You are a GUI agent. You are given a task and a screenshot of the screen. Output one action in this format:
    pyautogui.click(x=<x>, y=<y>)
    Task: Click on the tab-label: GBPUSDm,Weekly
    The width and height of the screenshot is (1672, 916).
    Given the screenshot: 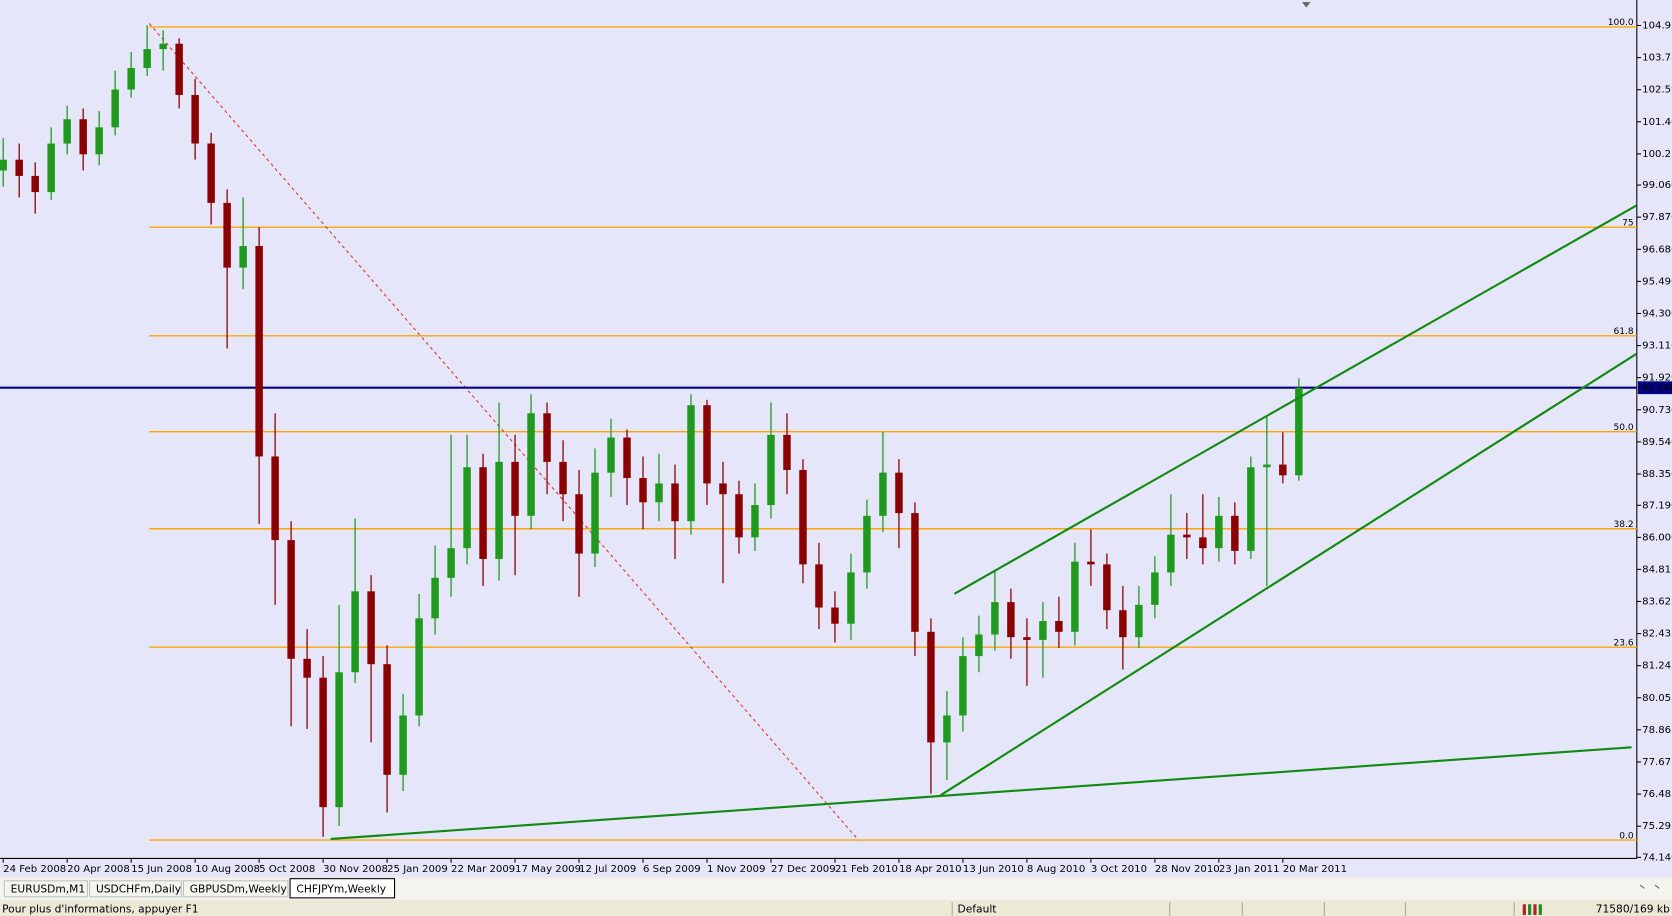 What is the action you would take?
    pyautogui.click(x=238, y=888)
    